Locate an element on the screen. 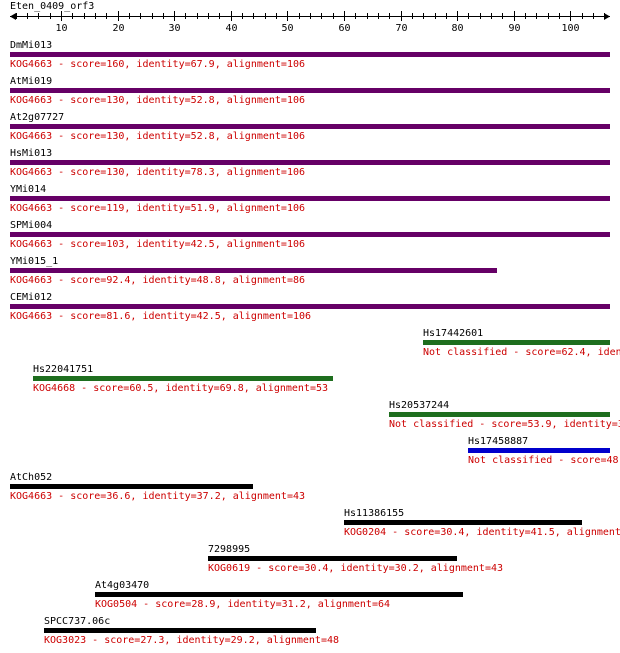  query-title: Eten_0409_orf3 is located at coordinates (52, 6).